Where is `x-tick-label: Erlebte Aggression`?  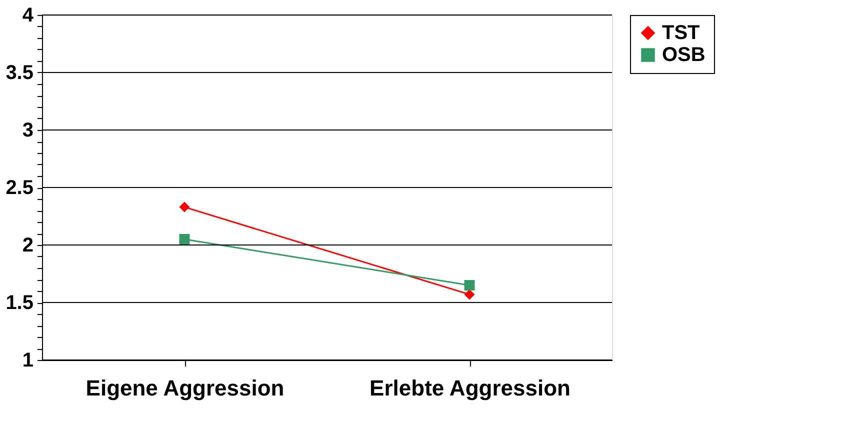
x-tick-label: Erlebte Aggression is located at coordinates (470, 388).